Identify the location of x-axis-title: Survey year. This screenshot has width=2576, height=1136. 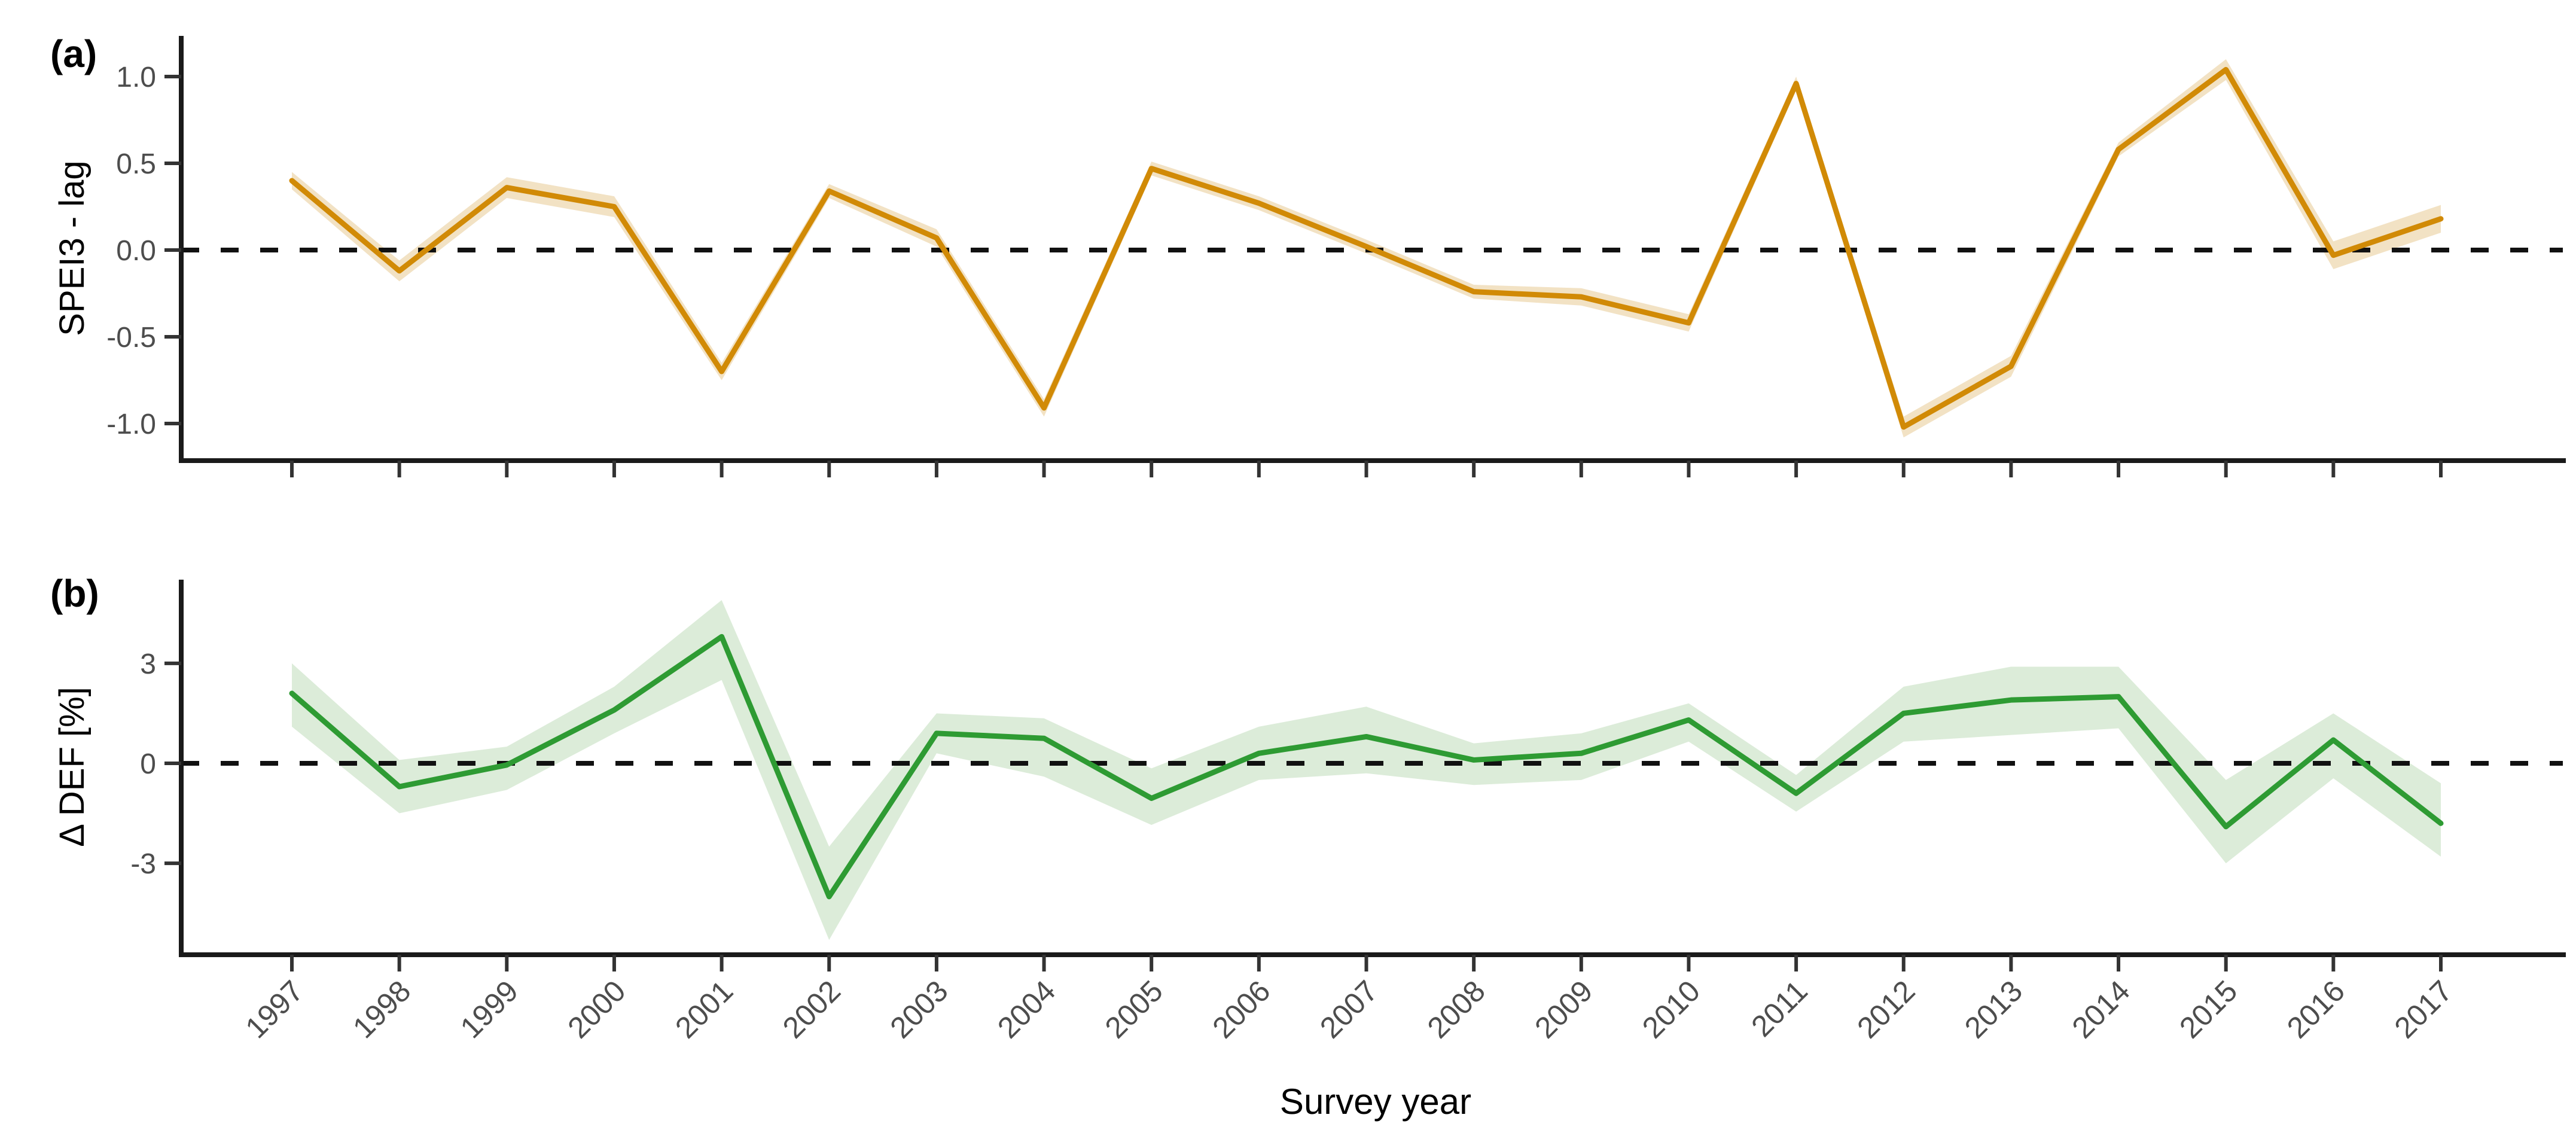
(1375, 1102).